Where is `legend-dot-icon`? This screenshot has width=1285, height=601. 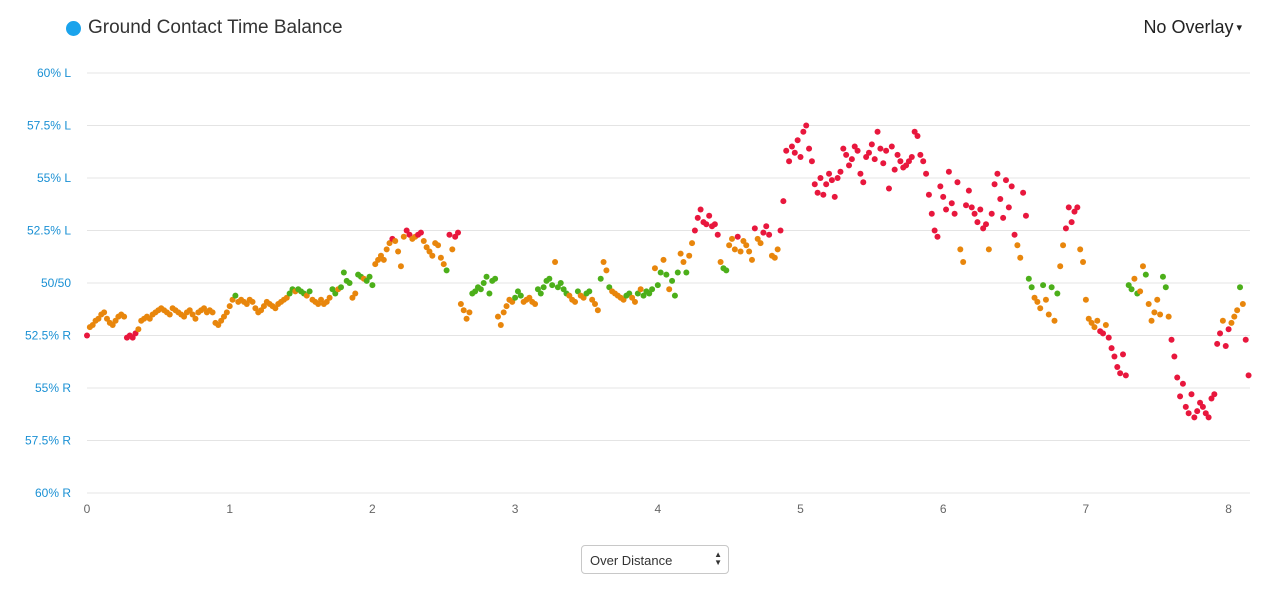 legend-dot-icon is located at coordinates (73, 28).